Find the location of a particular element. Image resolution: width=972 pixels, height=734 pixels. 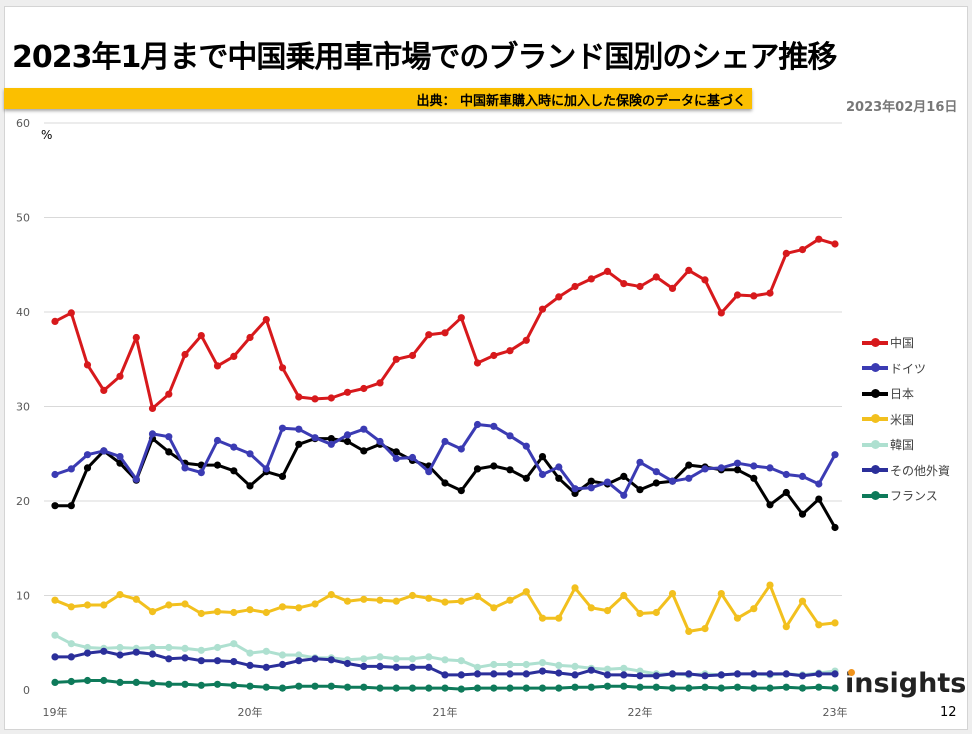

page-title: 2023年1月まで中国乗用車市場でのブランド国別のシェア推移 is located at coordinates (424, 57).